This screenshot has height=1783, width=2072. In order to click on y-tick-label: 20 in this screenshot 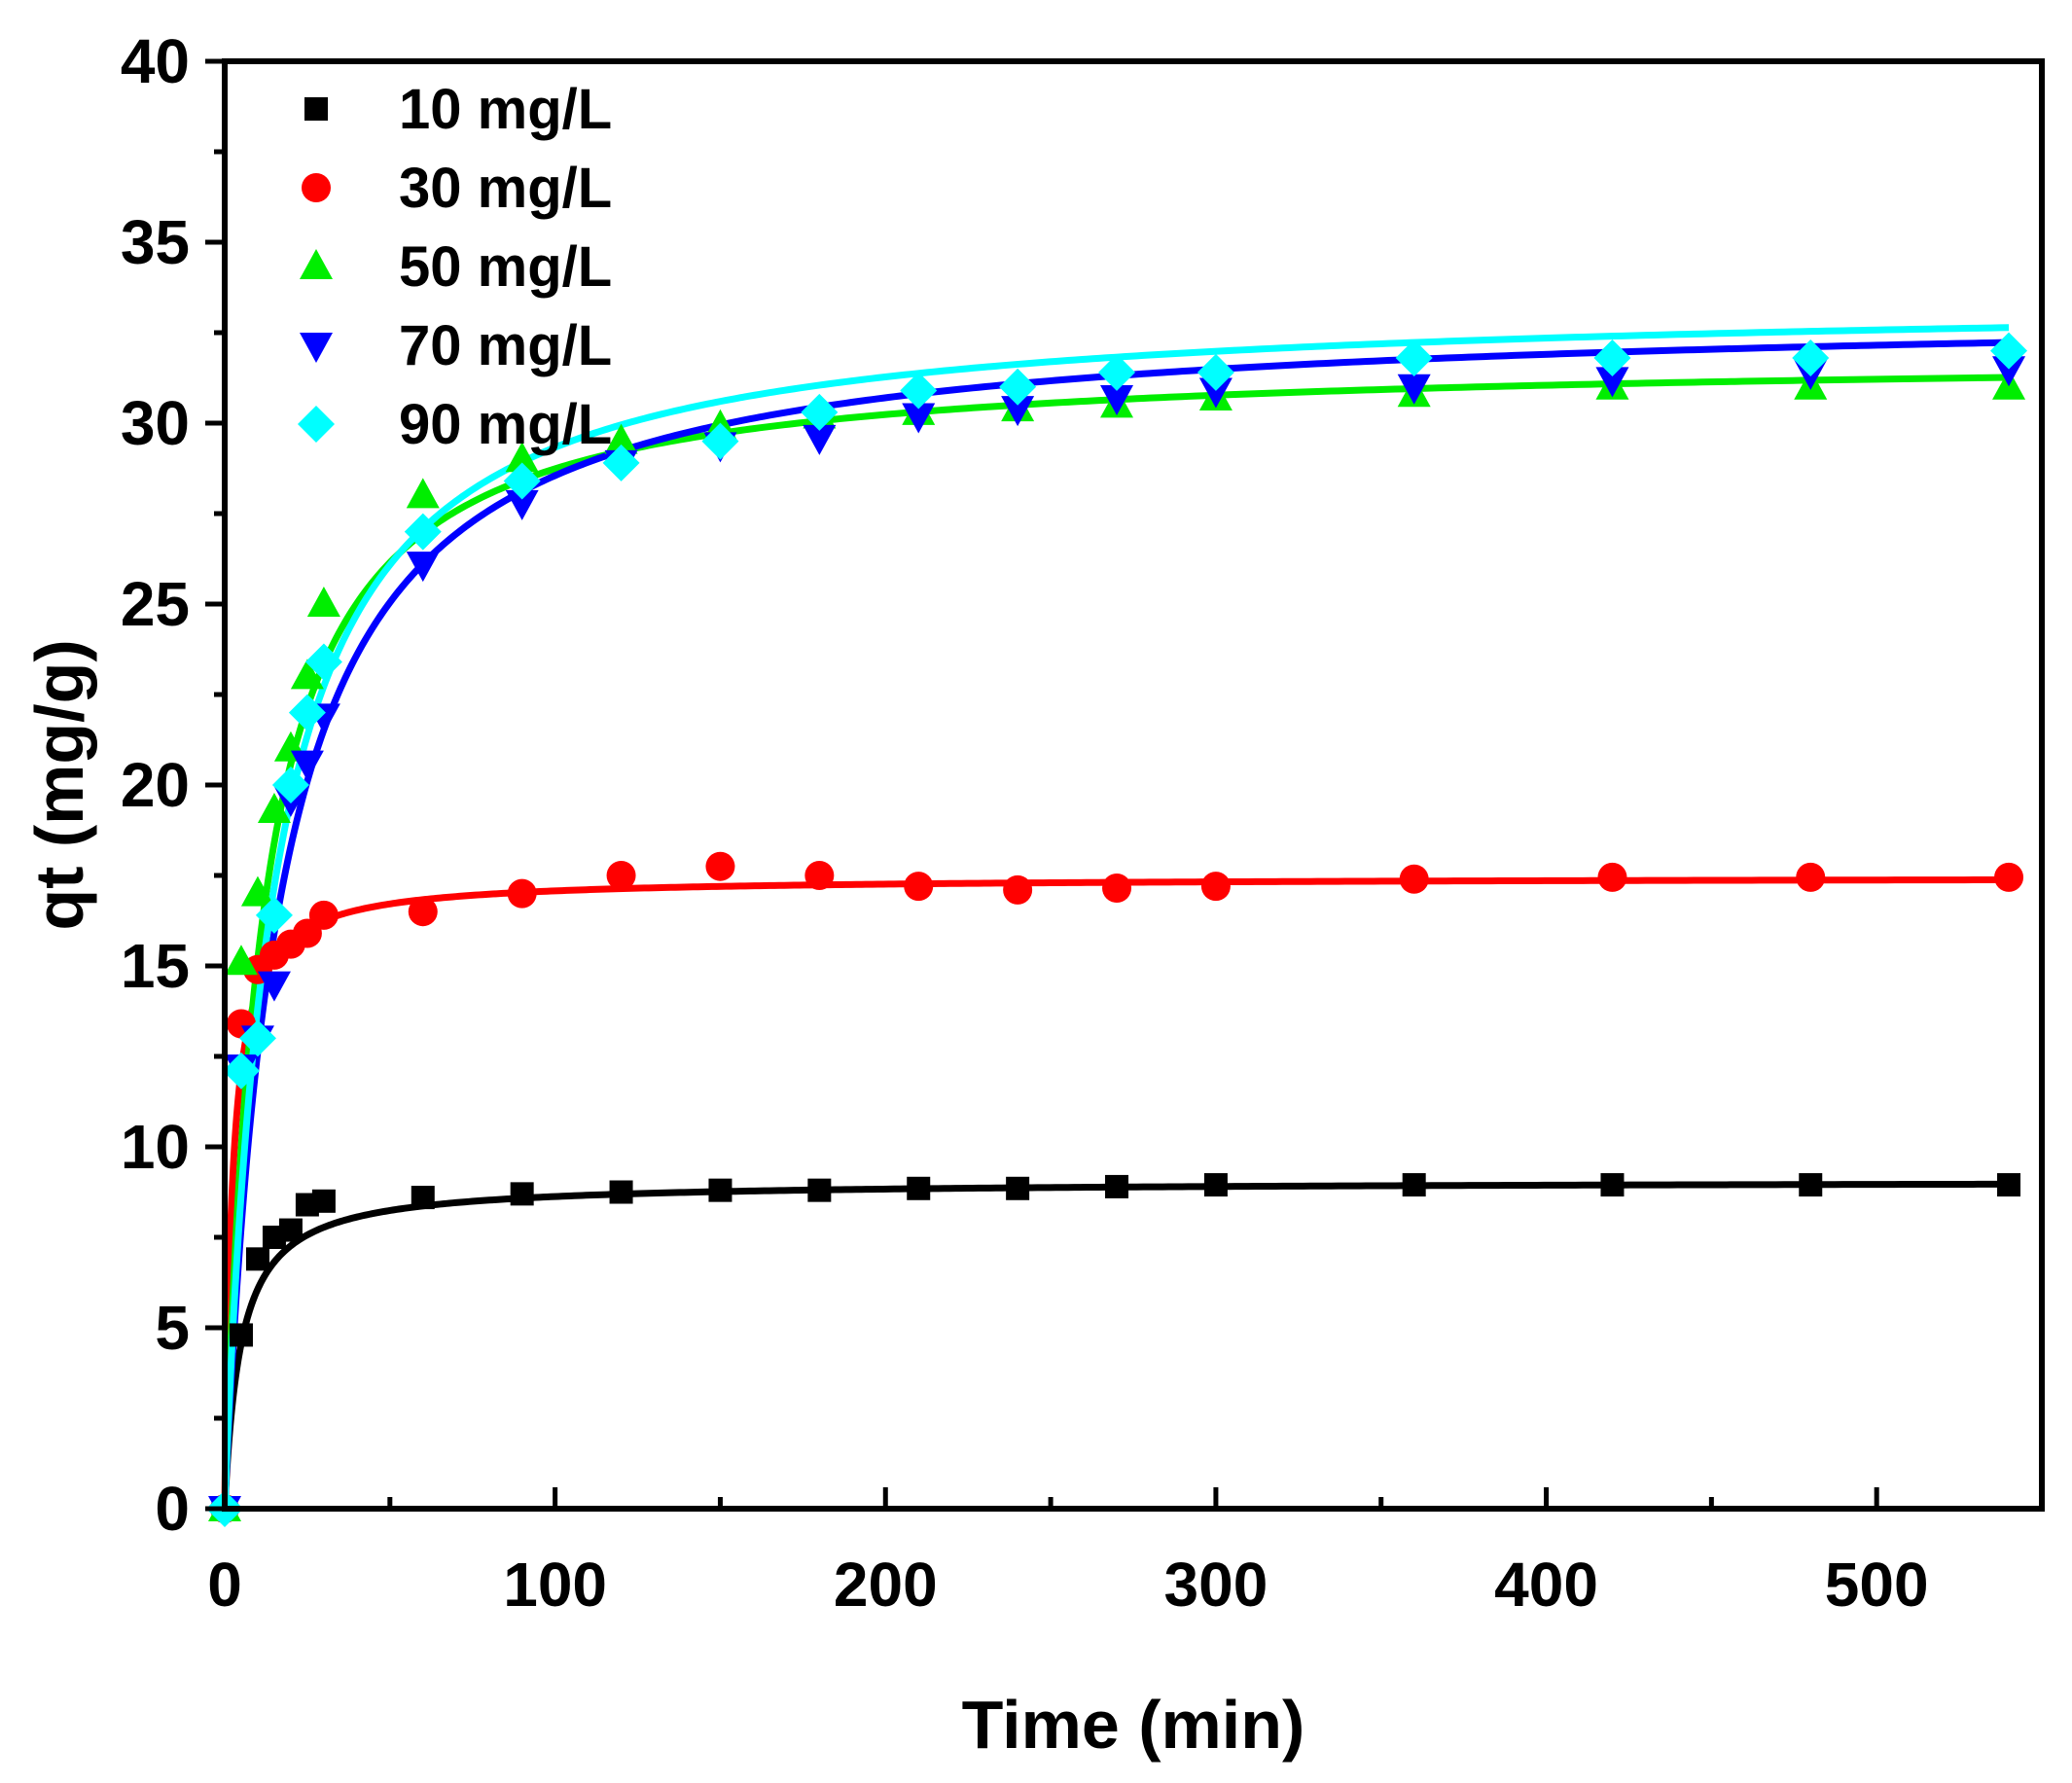, I will do `click(155, 785)`.